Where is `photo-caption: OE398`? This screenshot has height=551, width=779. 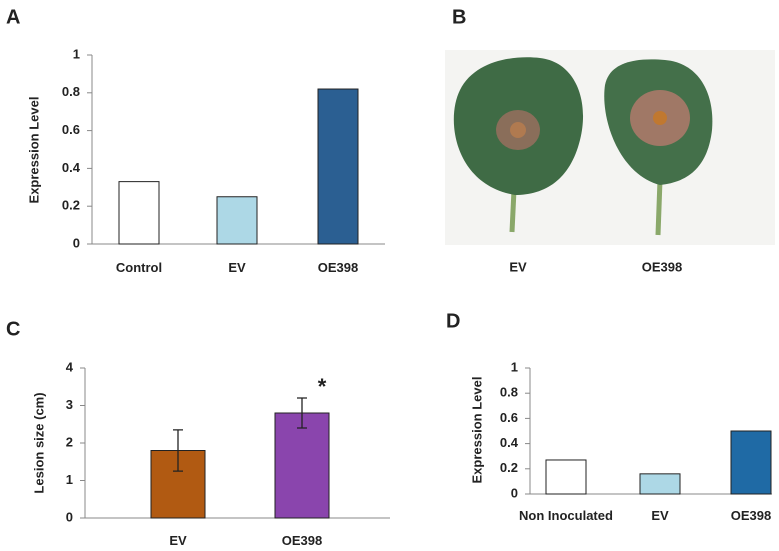
photo-caption: OE398 is located at coordinates (662, 266).